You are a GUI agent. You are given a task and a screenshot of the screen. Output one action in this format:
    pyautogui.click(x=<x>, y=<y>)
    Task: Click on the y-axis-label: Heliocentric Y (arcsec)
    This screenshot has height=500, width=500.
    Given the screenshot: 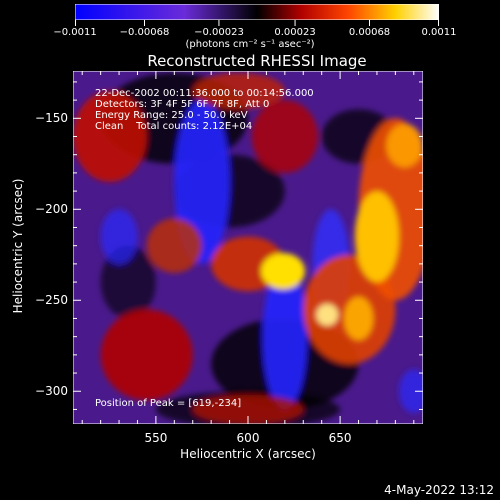 What is the action you would take?
    pyautogui.click(x=18, y=246)
    